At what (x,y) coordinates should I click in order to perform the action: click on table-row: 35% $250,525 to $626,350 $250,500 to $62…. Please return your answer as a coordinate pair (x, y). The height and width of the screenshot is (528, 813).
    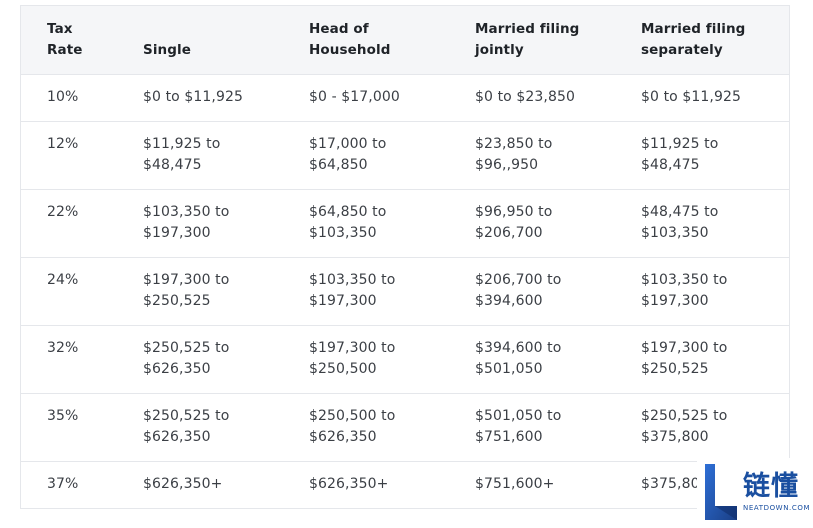
    Looking at the image, I should click on (405, 427).